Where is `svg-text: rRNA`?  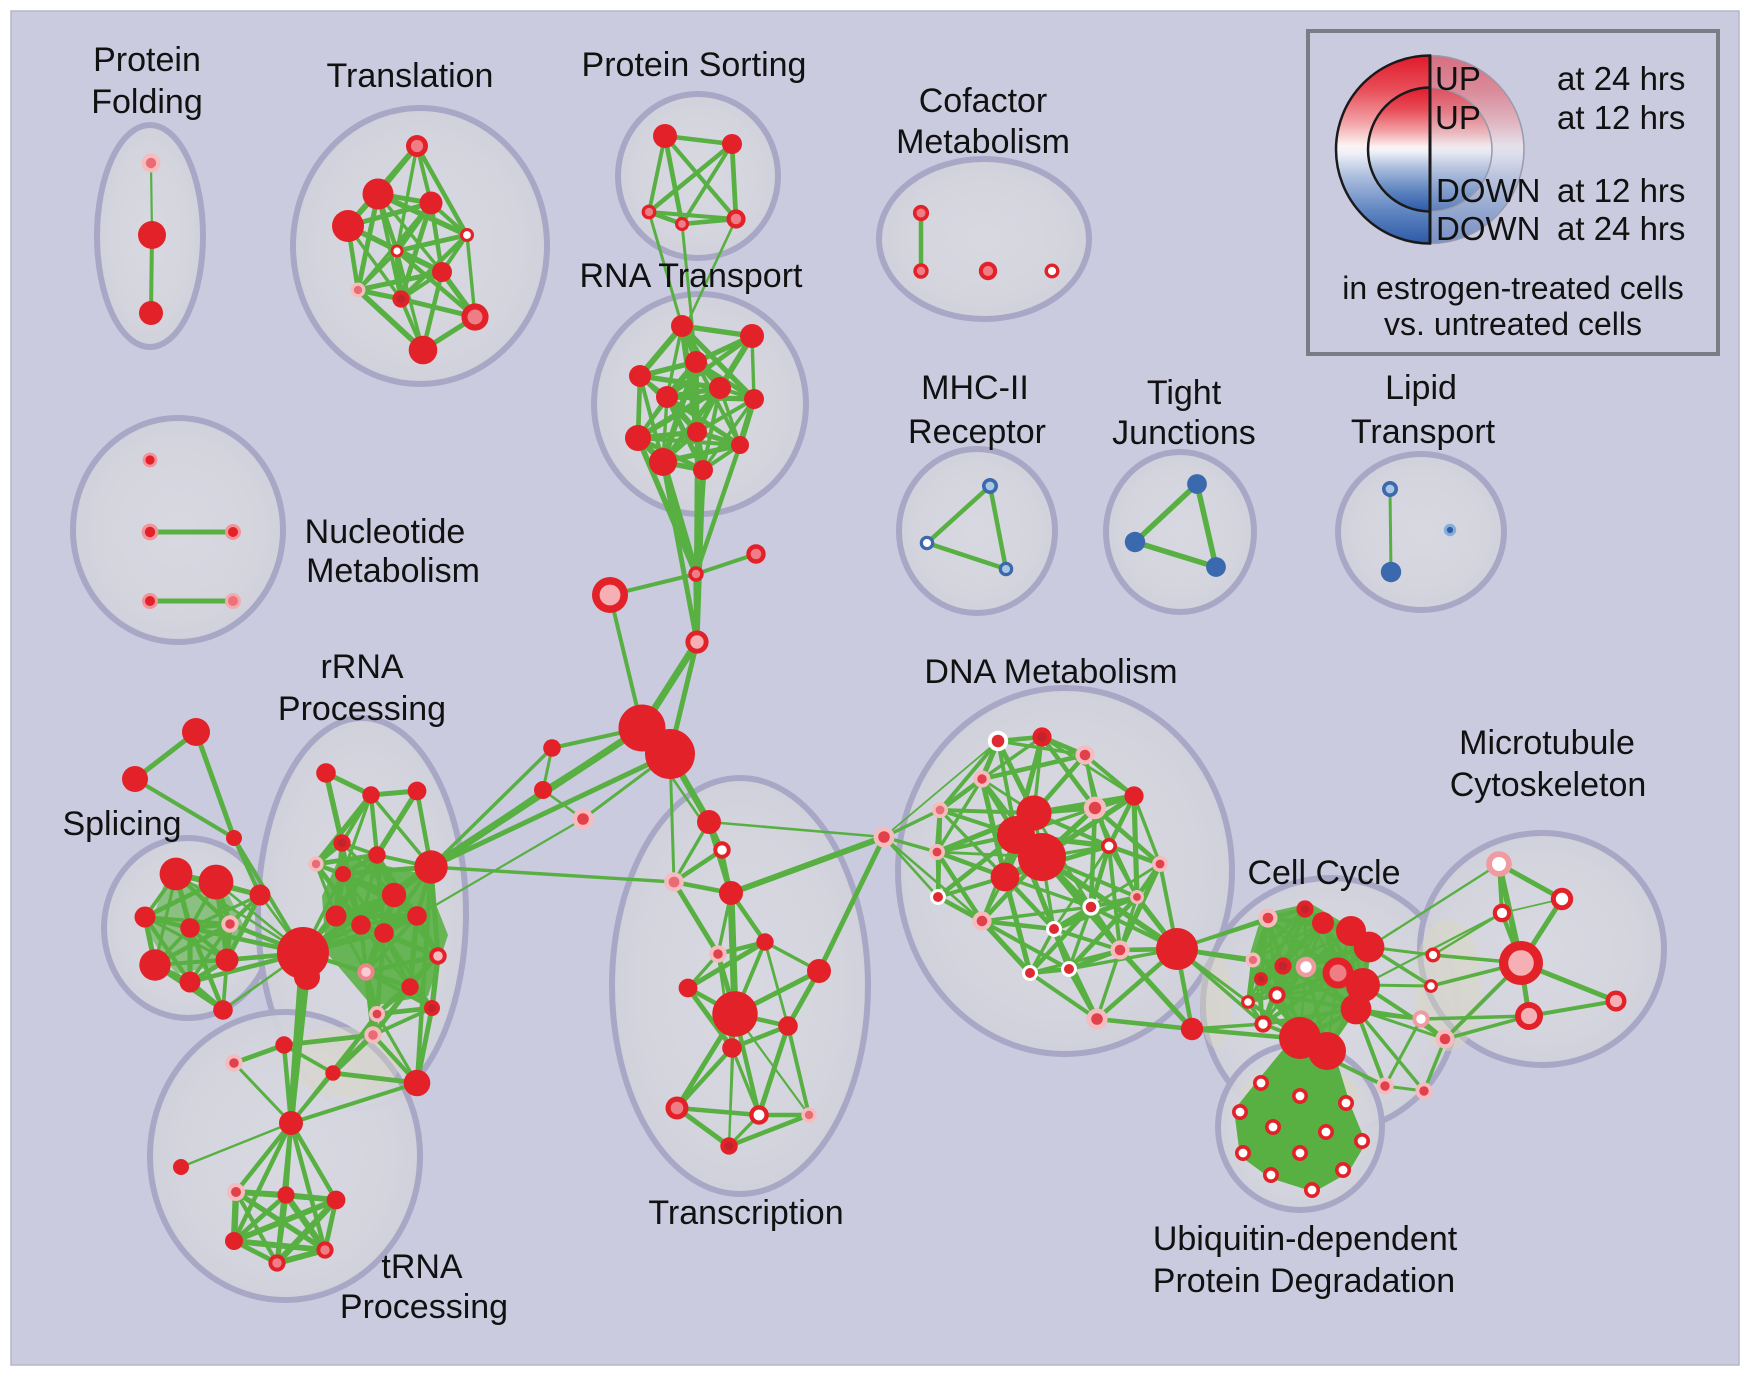 svg-text: rRNA is located at coordinates (361, 667).